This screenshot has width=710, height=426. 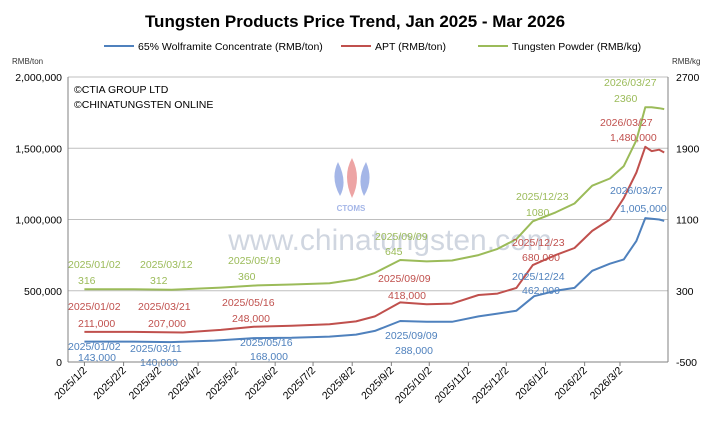 I want to click on right-tick-label: 1900, so click(x=688, y=149).